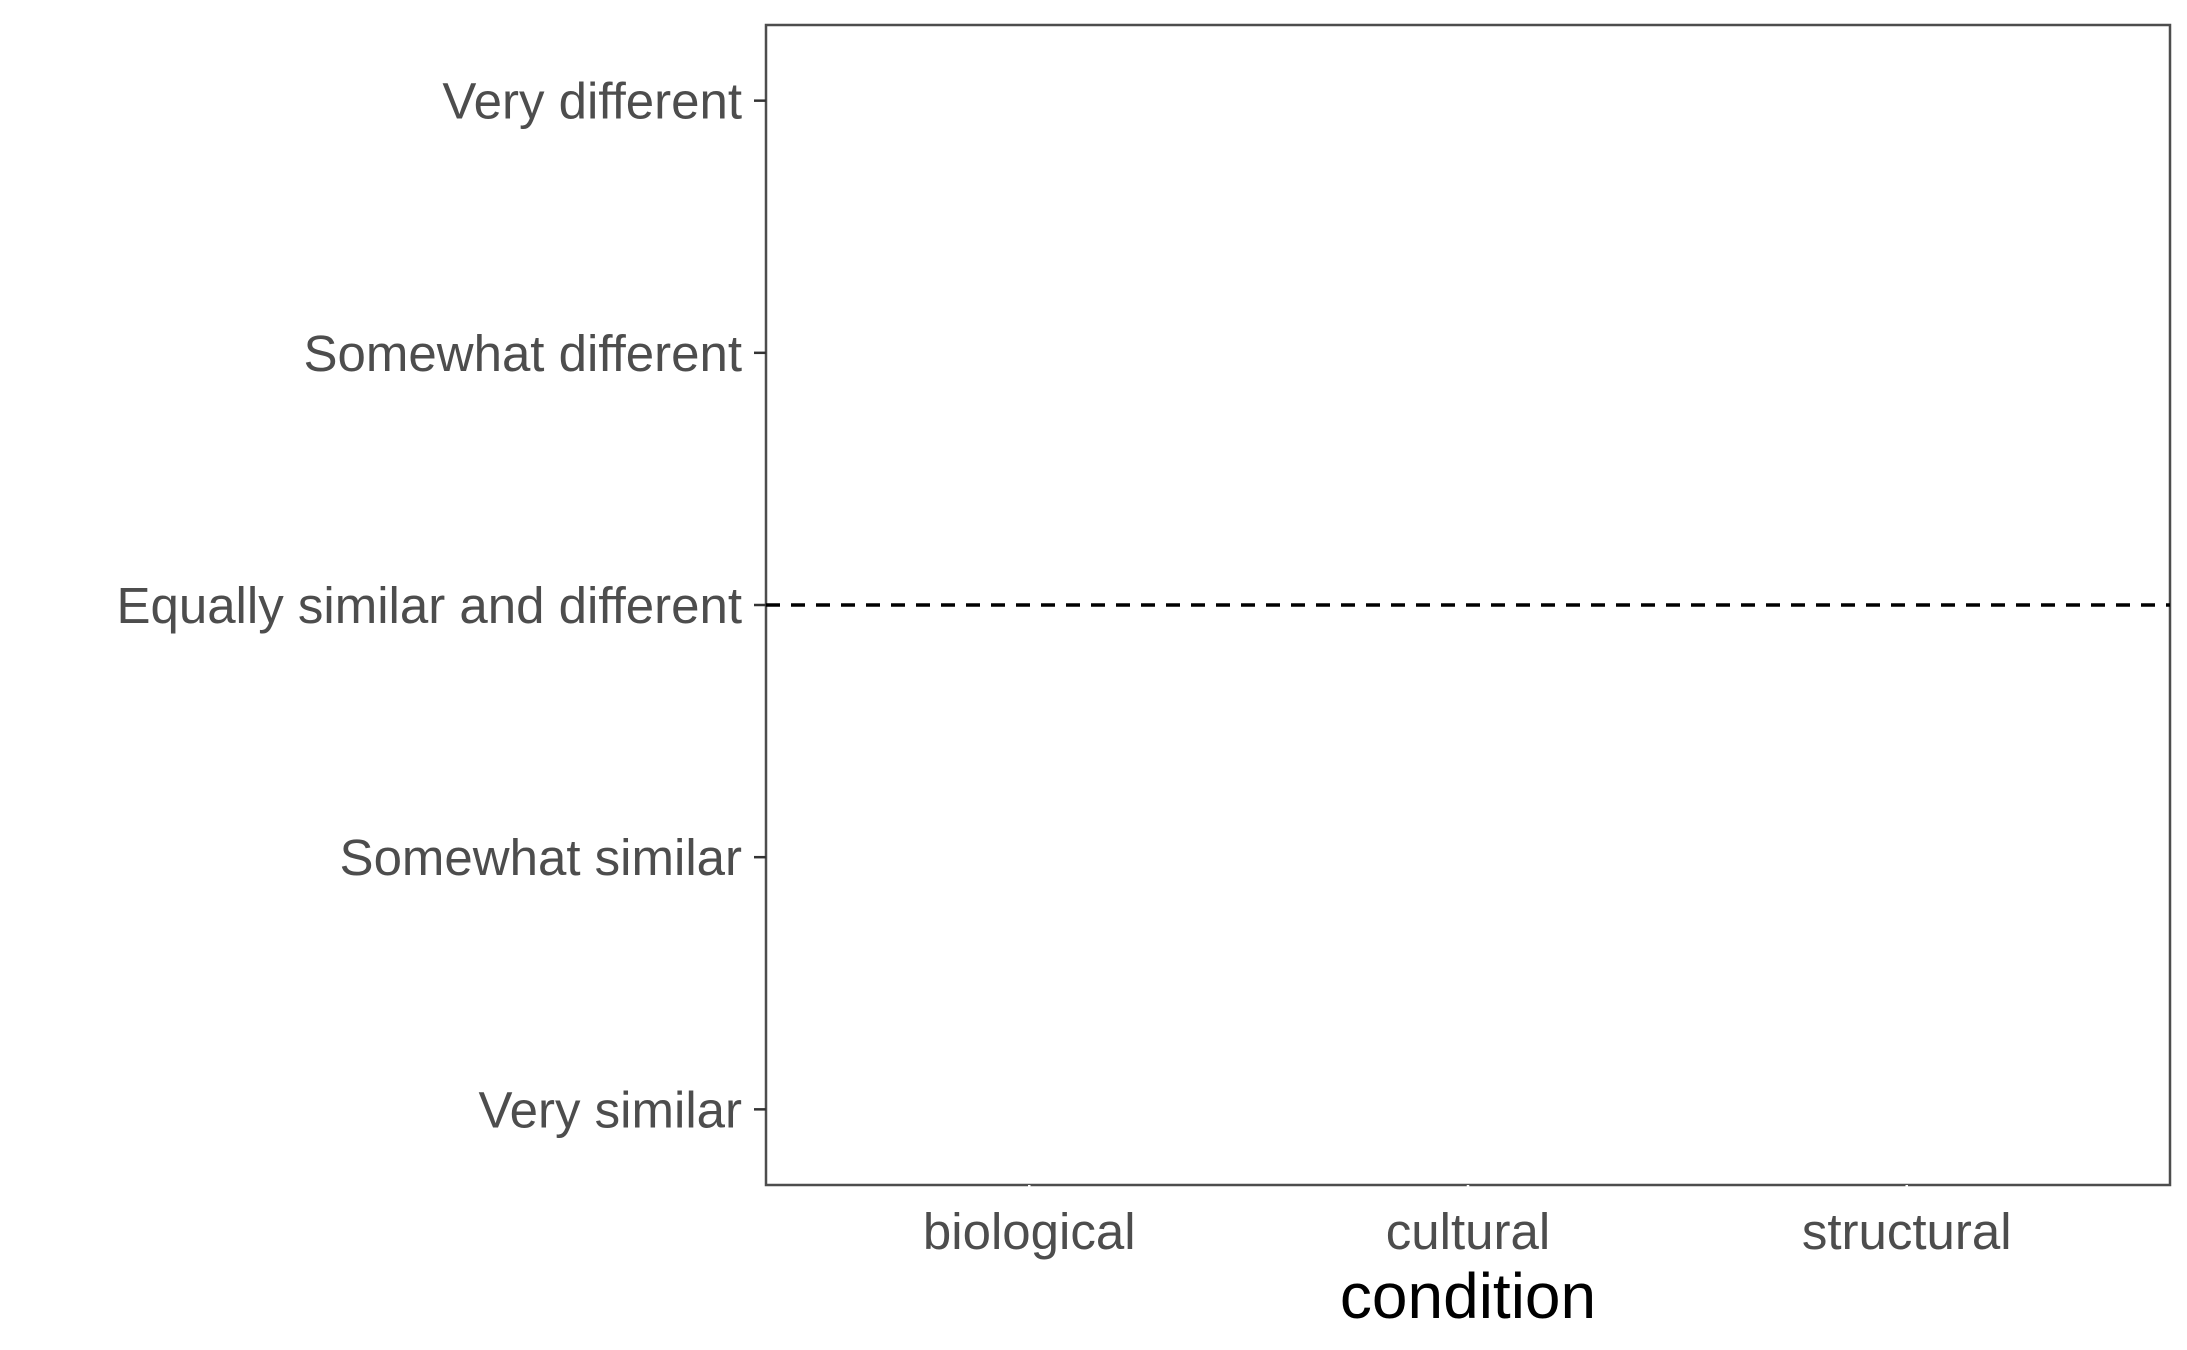 The width and height of the screenshot is (2187, 1350). I want to click on y-tick-label: Somewhat different, so click(523, 353).